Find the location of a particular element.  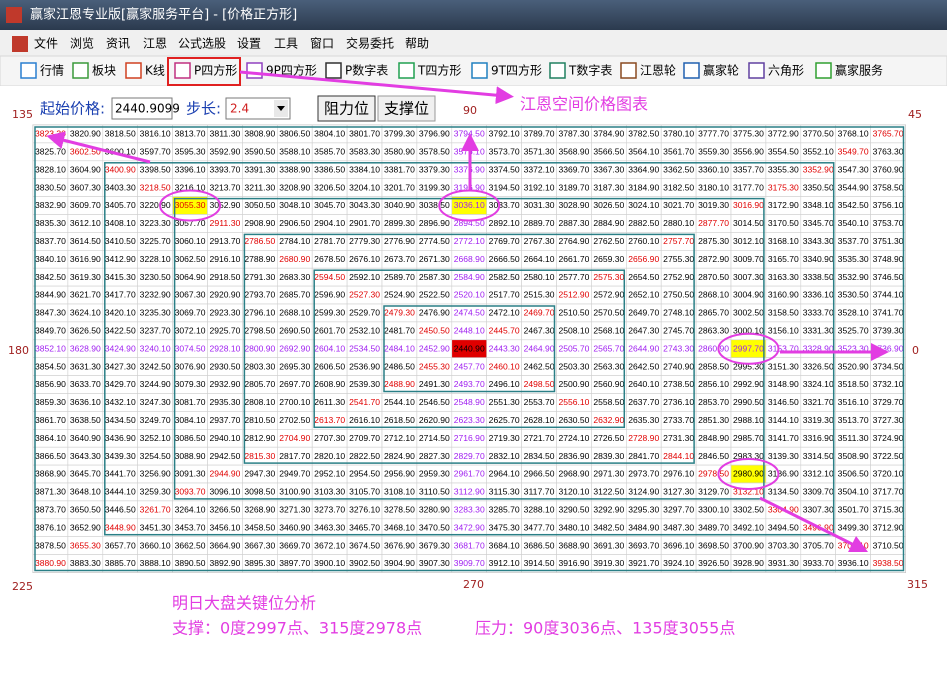

menu-item: 浏览 is located at coordinates (82, 43).